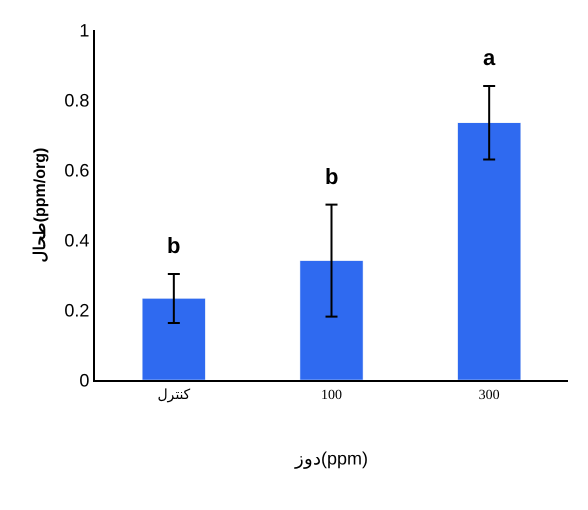  I want to click on y-tick-label: 0.8, so click(77, 100).